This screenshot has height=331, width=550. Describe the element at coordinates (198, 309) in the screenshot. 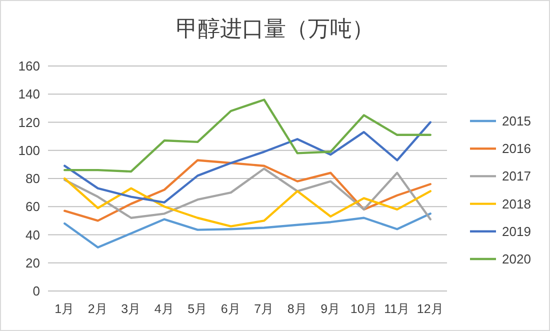

I see `x-tick-label: 5月` at that location.